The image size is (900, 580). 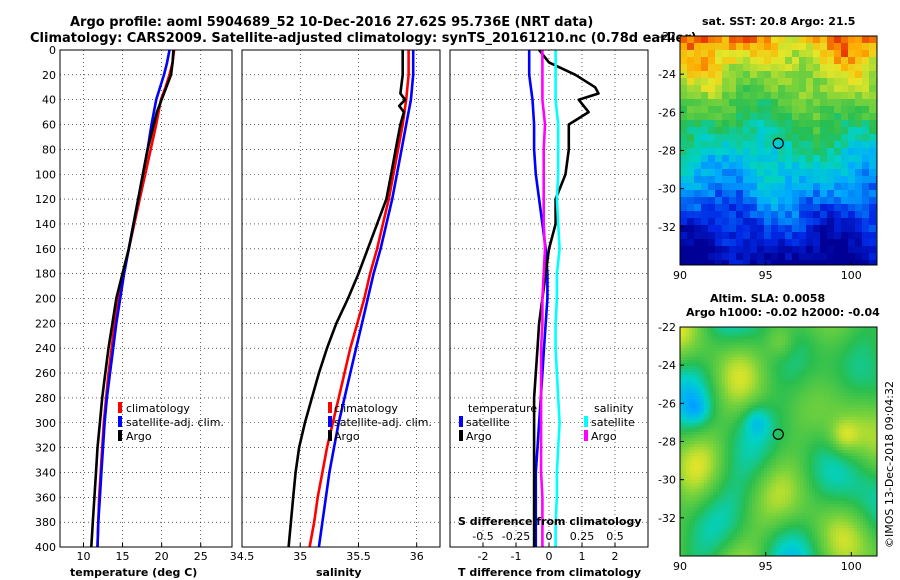 What do you see at coordinates (582, 556) in the screenshot?
I see `x-tick-label: 1` at bounding box center [582, 556].